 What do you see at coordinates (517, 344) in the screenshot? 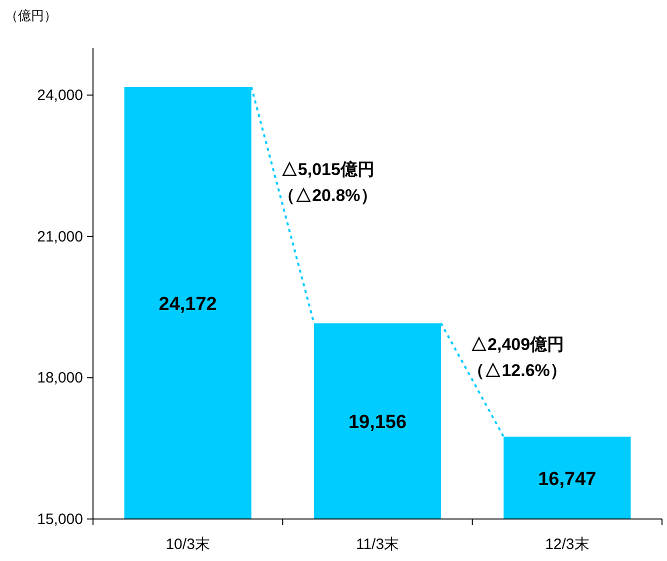
I see `annotation: △2,409億円` at bounding box center [517, 344].